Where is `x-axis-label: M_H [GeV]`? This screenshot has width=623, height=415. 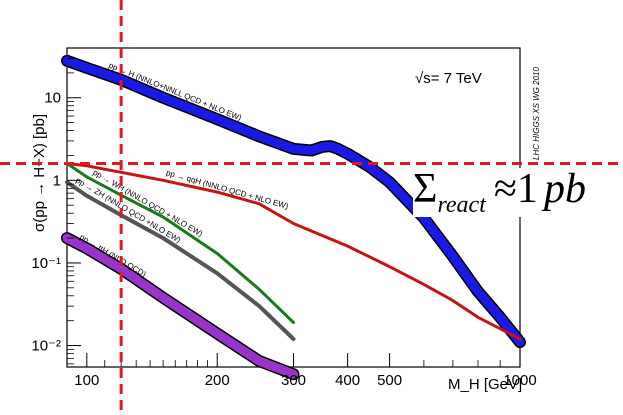 x-axis-label: M_H [GeV] is located at coordinates (485, 384).